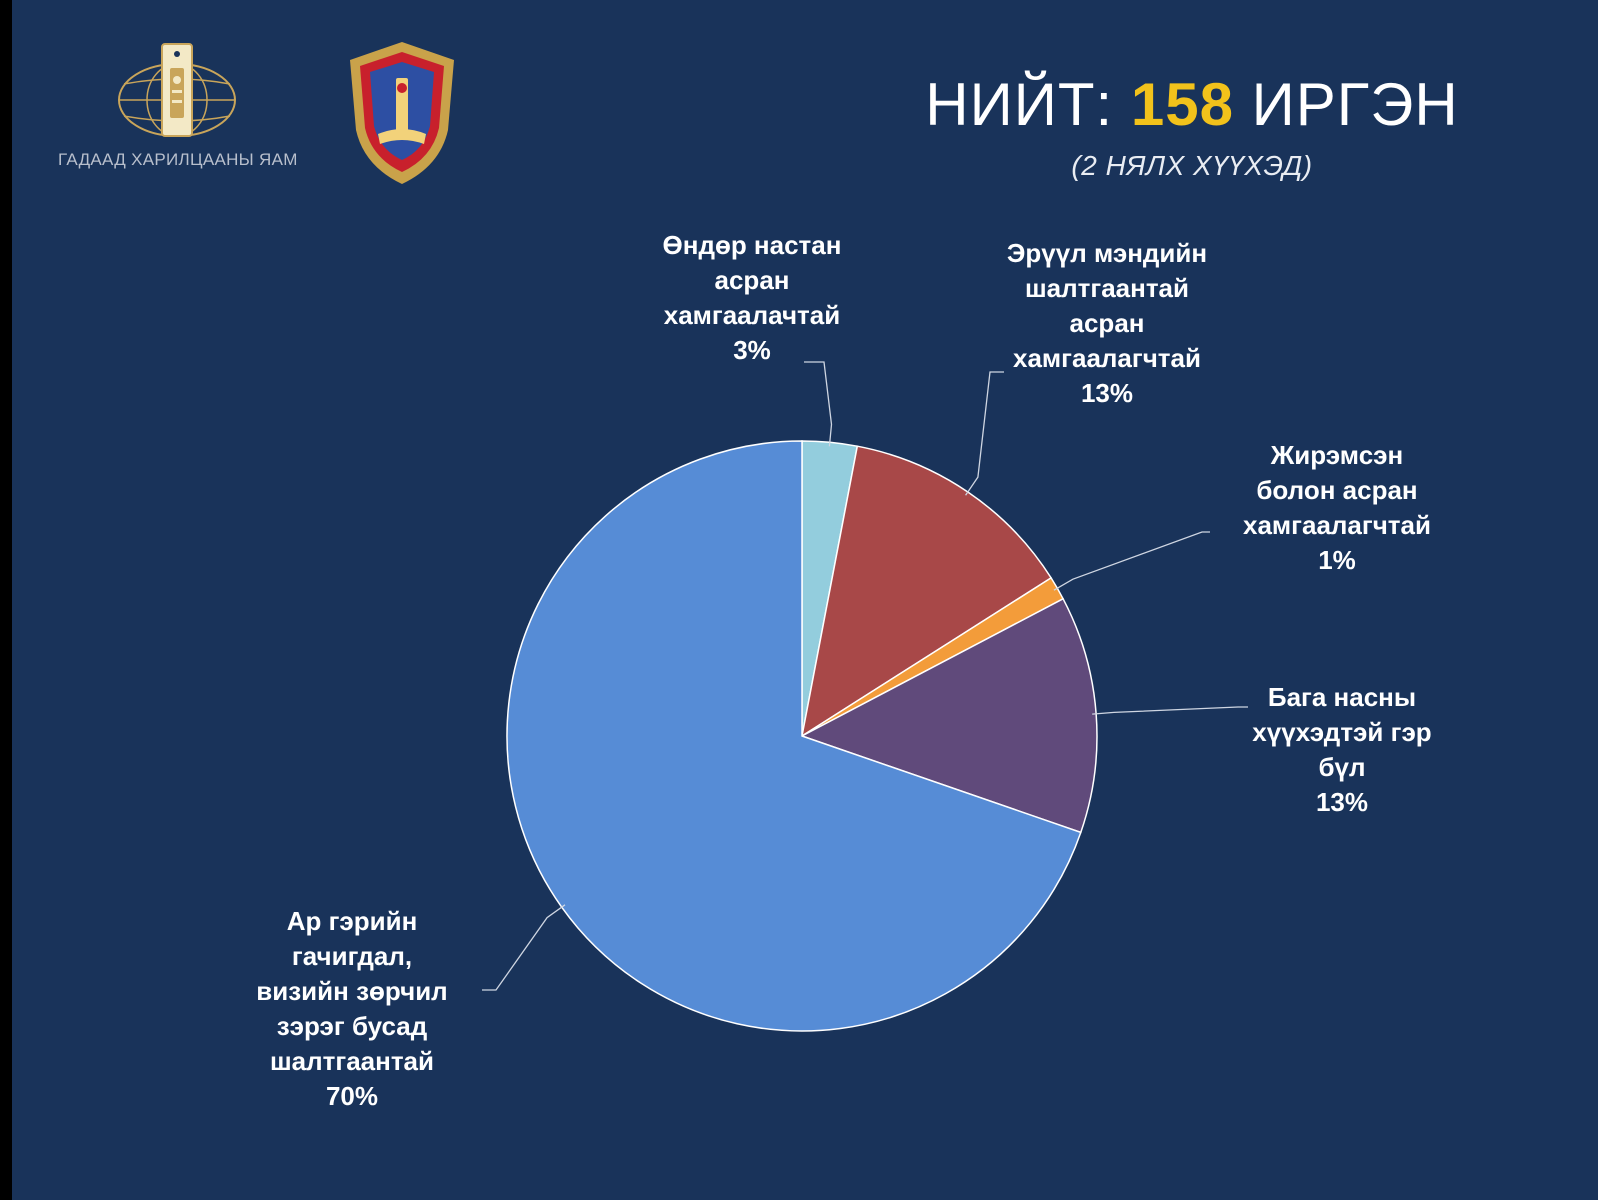 The height and width of the screenshot is (1200, 1598). I want to click on ministry-logo: ГАДААД ХАРИЛЦААНЫ ЯАМ, so click(187, 108).